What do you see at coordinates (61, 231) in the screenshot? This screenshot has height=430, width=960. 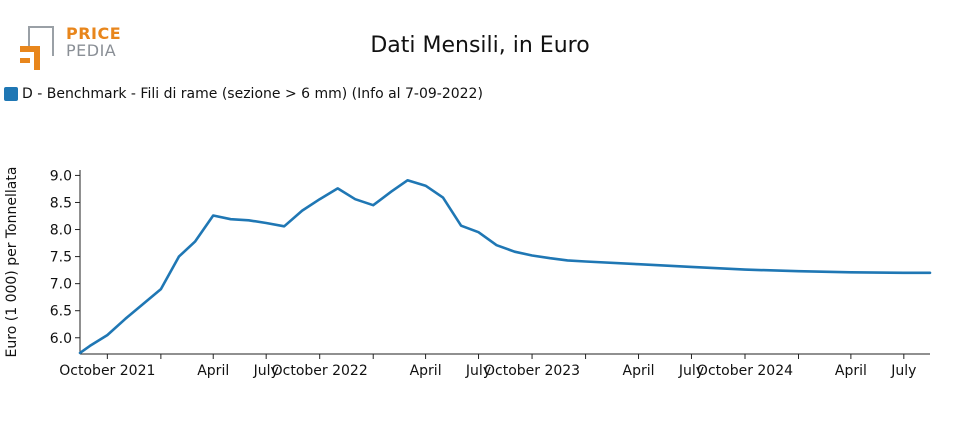 I see `y-tick-label: 8.0` at bounding box center [61, 231].